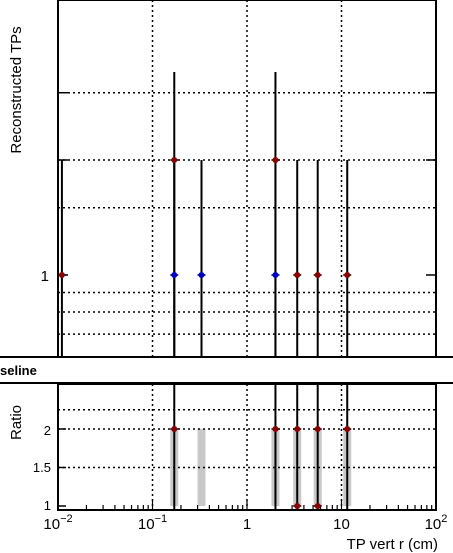  I want to click on ratio-y-tick-label: 2, so click(47, 430).